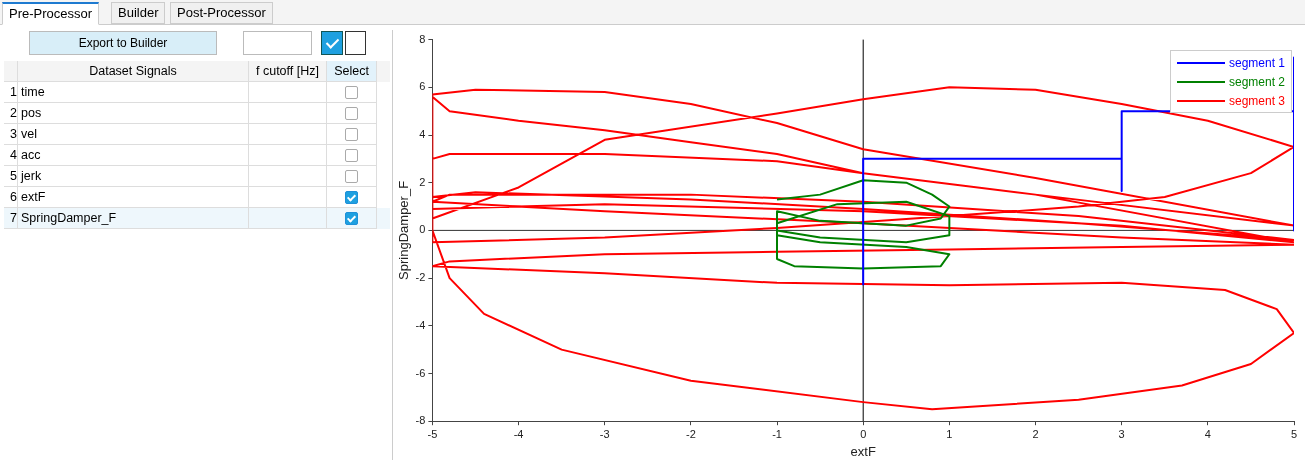 The height and width of the screenshot is (464, 1305). Describe the element at coordinates (221, 13) in the screenshot. I see `text: Post-Processor` at that location.